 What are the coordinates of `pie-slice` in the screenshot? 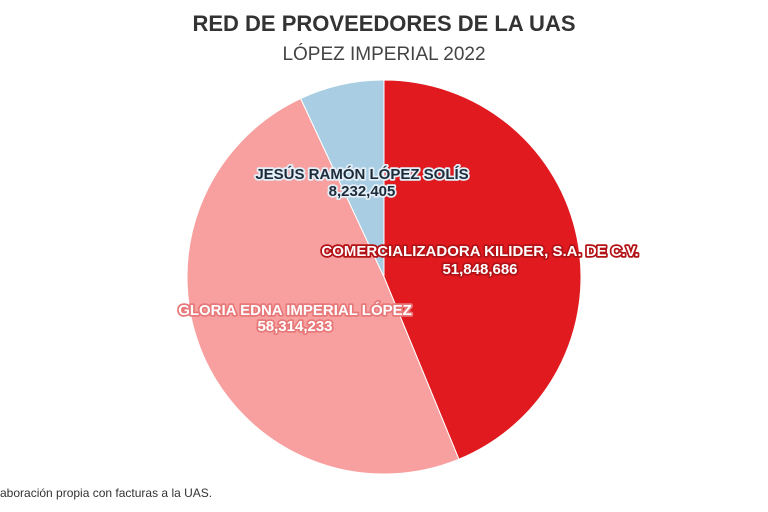 It's located at (342, 178).